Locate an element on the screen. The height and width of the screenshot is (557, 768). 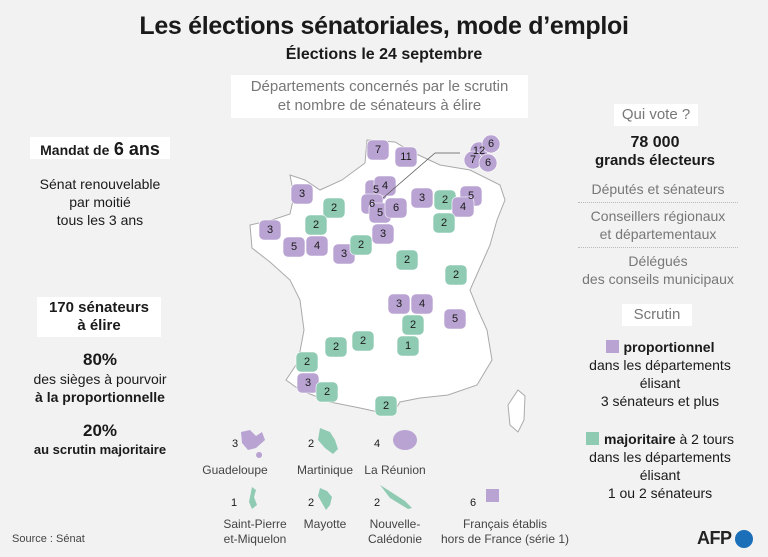
overseas-name: La Réunion is located at coordinates (395, 470).